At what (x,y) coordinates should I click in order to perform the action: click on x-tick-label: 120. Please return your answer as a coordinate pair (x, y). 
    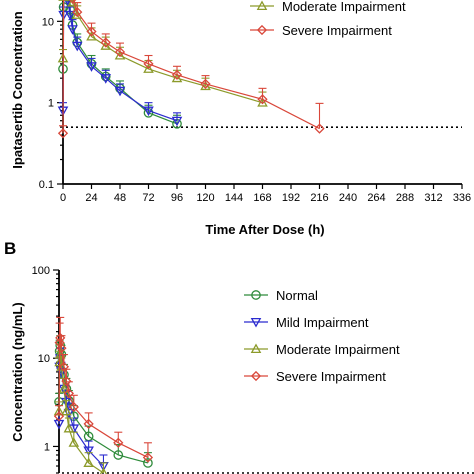
    Looking at the image, I should click on (205, 198).